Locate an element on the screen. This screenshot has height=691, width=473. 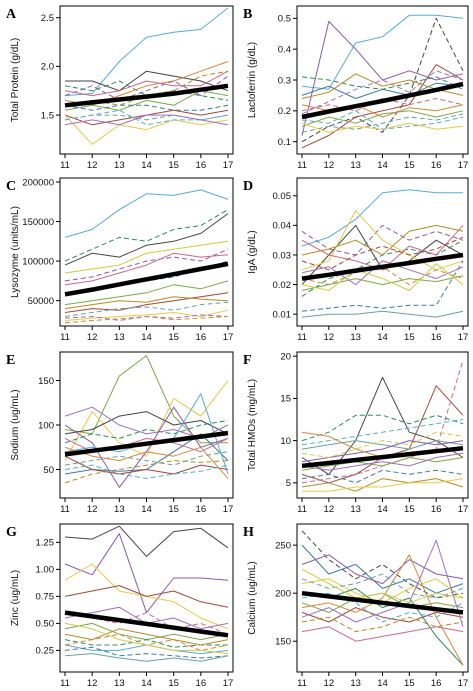
panel-g-series-group is located at coordinates (146, 593).